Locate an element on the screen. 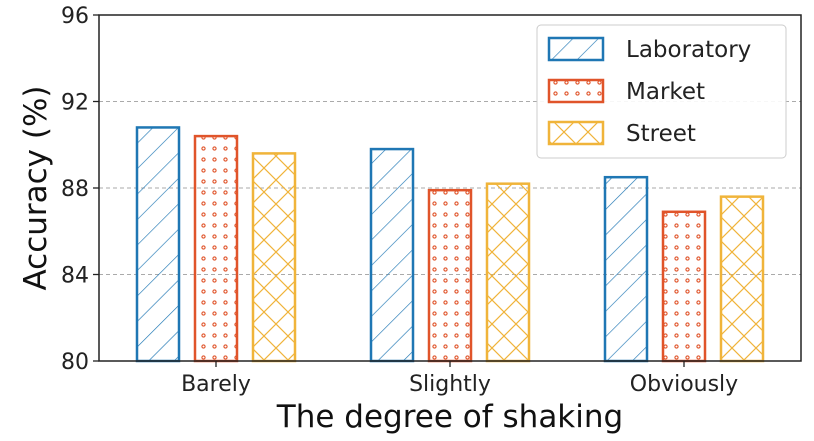  x-tick-label-barely: Barely is located at coordinates (216, 384).